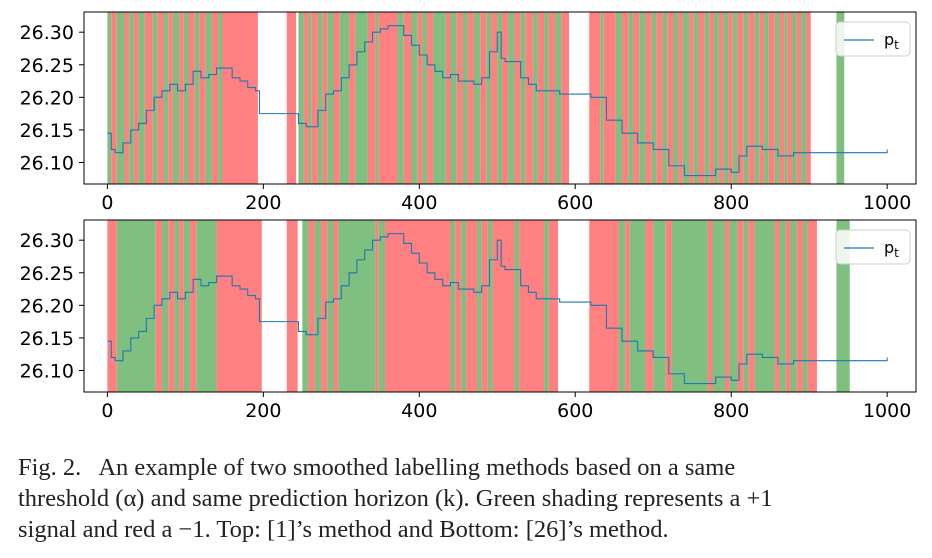 The height and width of the screenshot is (558, 932). Describe the element at coordinates (107, 411) in the screenshot. I see `x-tick-label: 0` at that location.